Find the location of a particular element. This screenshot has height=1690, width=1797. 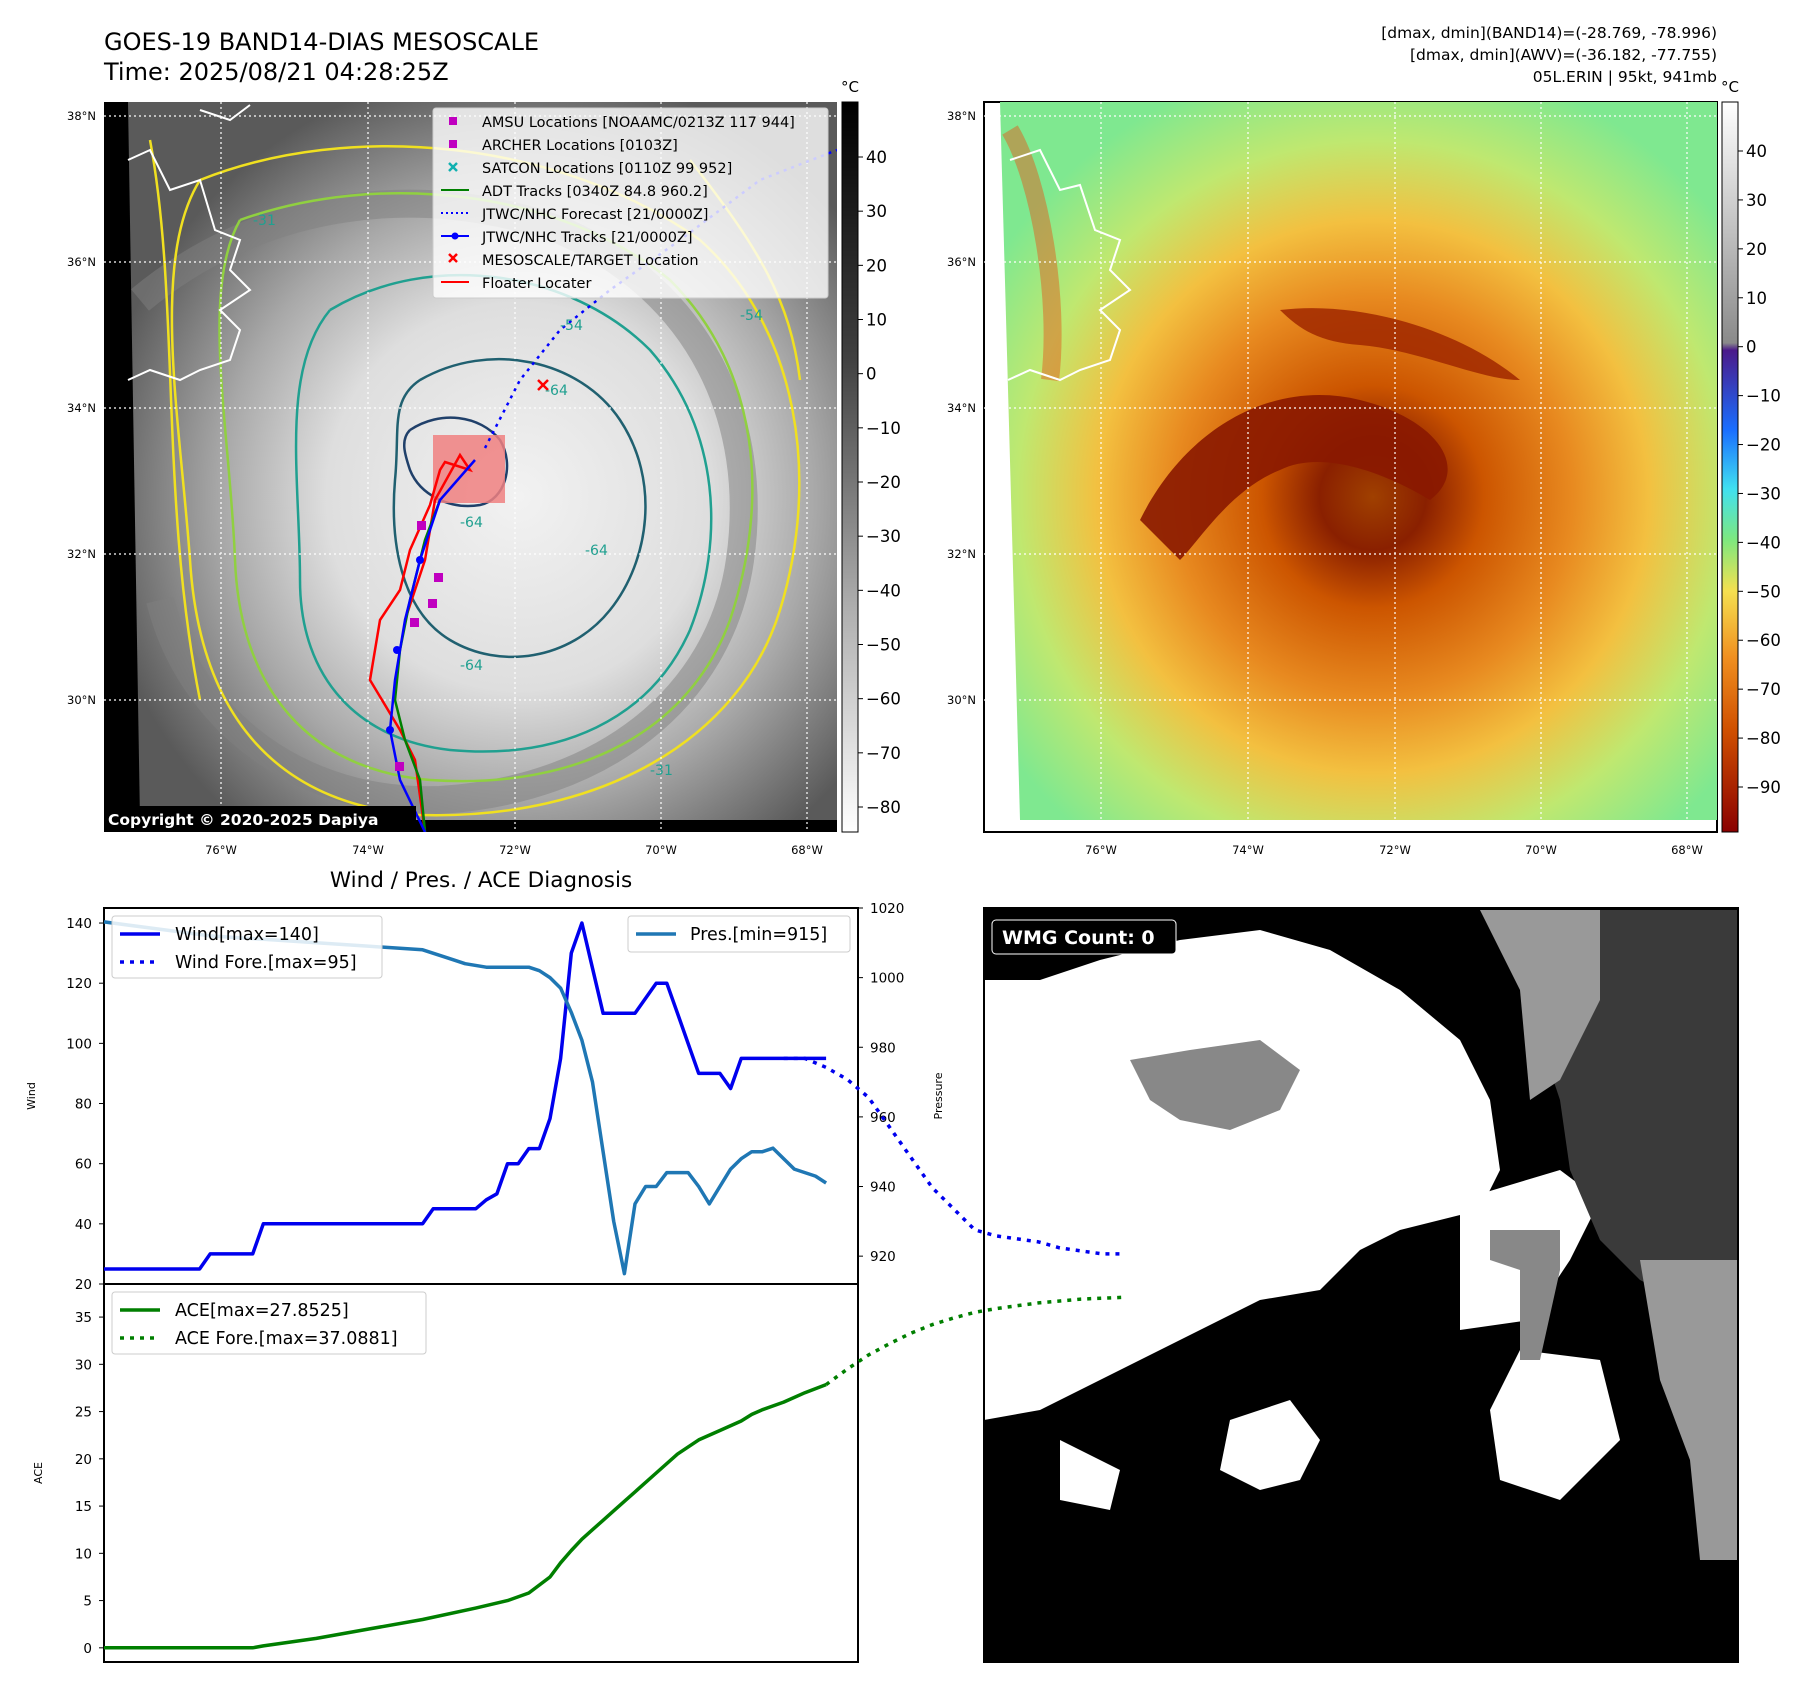

wind-axis-label: Wind is located at coordinates (31, 1096).